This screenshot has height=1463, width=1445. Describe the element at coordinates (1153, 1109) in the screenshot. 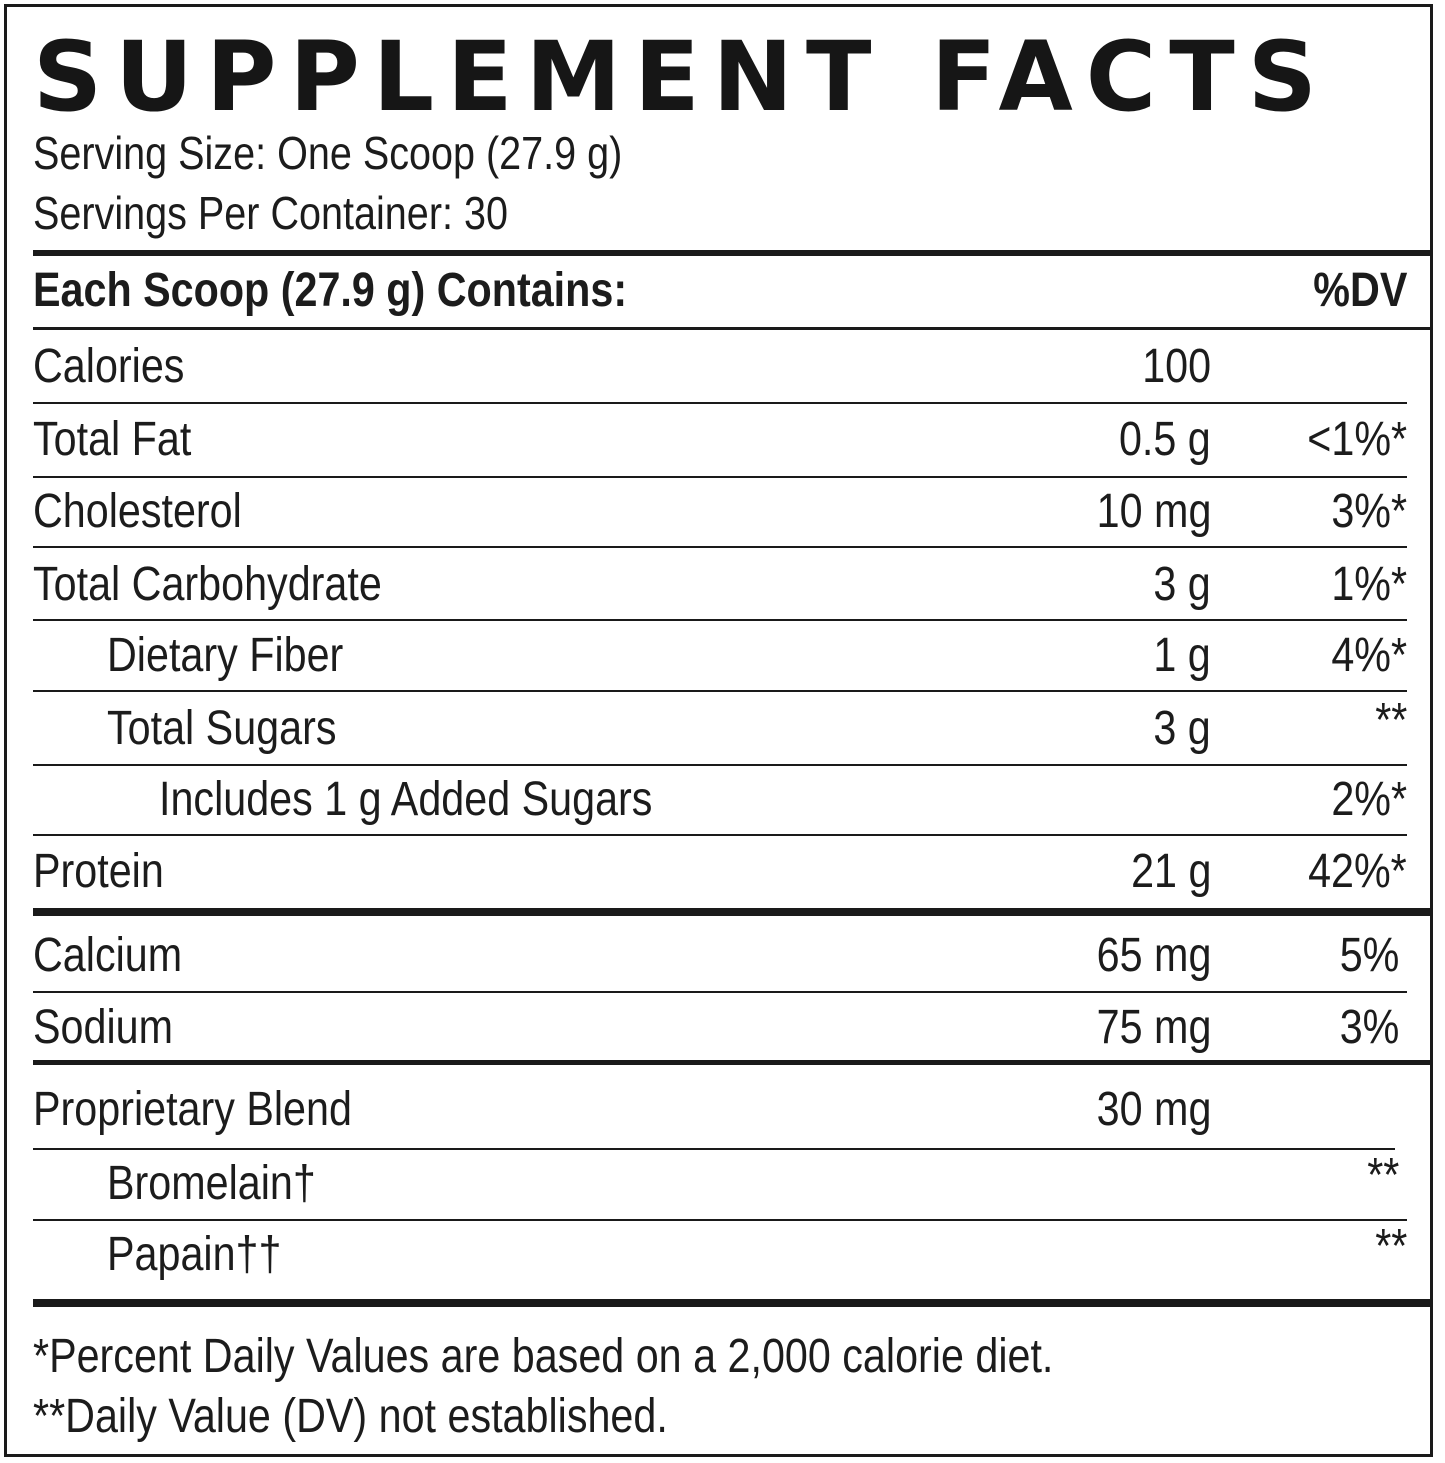

I see `blend-amount: 30 mg` at that location.